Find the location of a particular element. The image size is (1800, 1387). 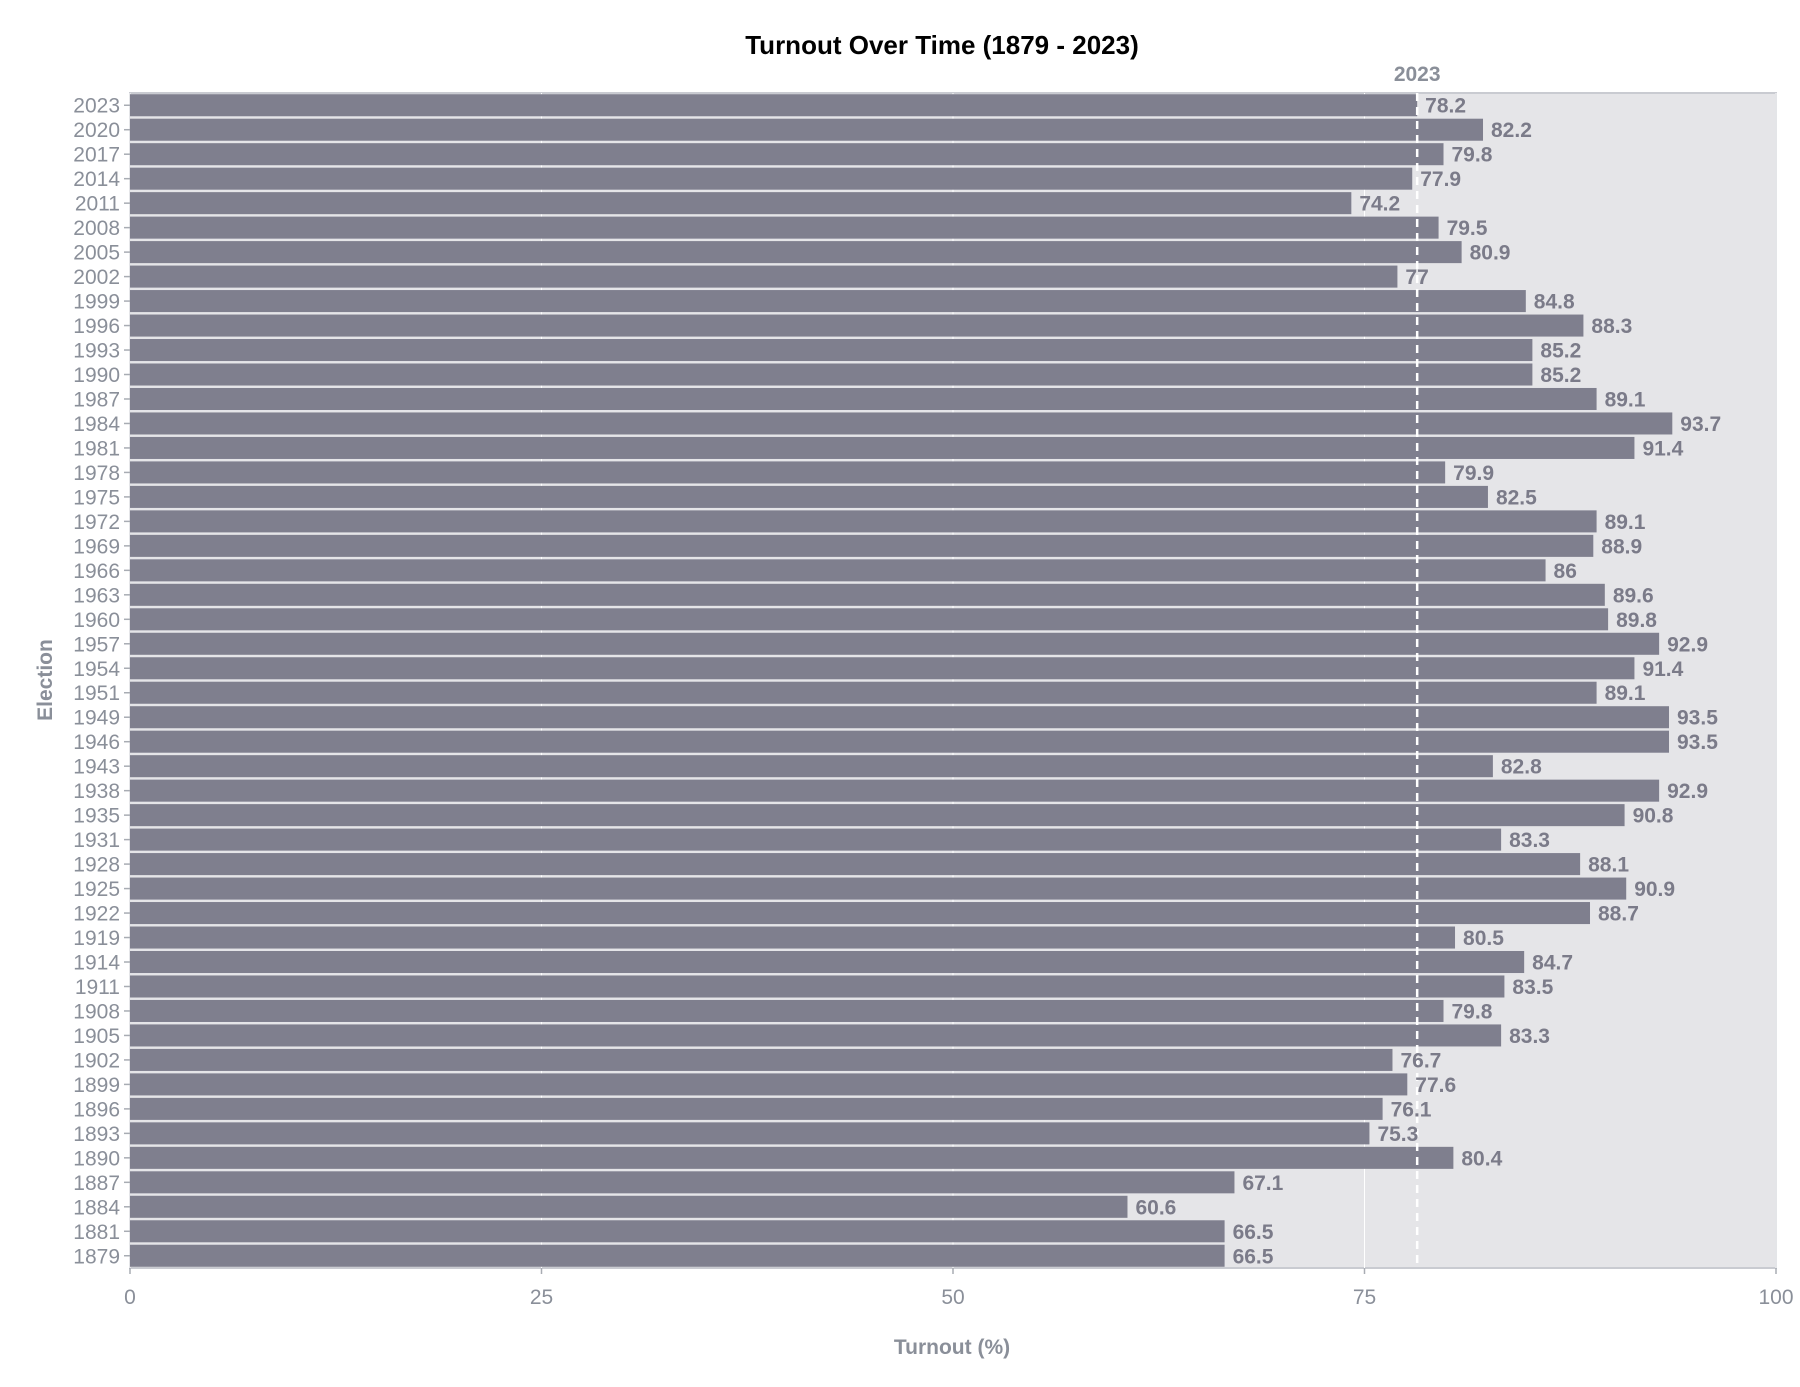

y-tick-label: 2005 is located at coordinates (96, 253).